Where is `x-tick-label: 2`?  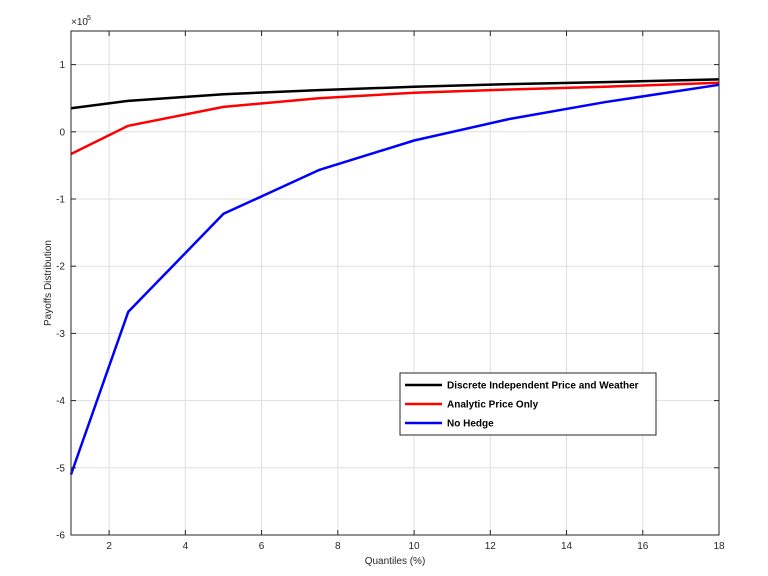
x-tick-label: 2 is located at coordinates (109, 546).